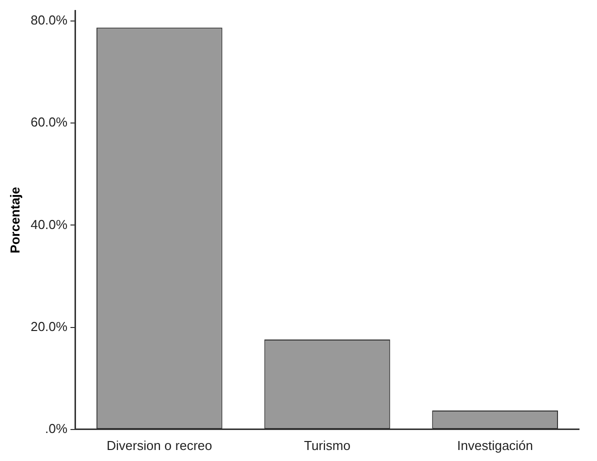  Describe the element at coordinates (49, 326) in the screenshot. I see `y-tick-label: 20.0%` at that location.